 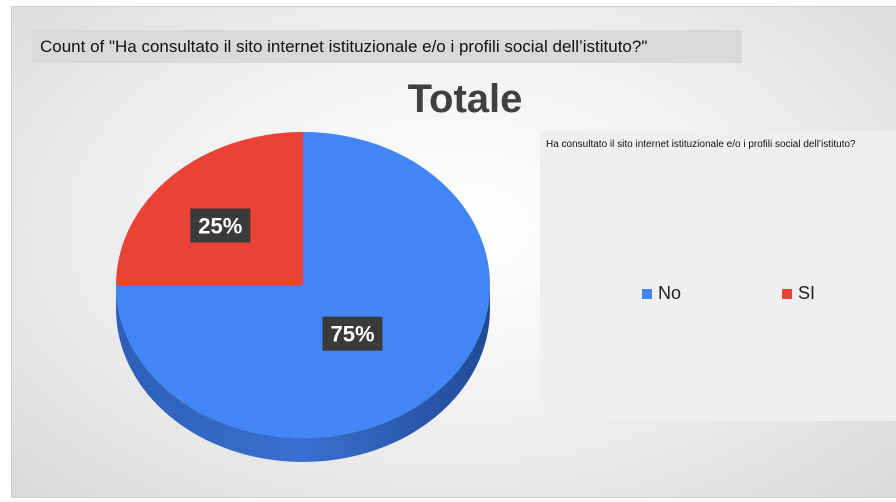 What do you see at coordinates (807, 293) in the screenshot?
I see `legend-label-si: SI` at bounding box center [807, 293].